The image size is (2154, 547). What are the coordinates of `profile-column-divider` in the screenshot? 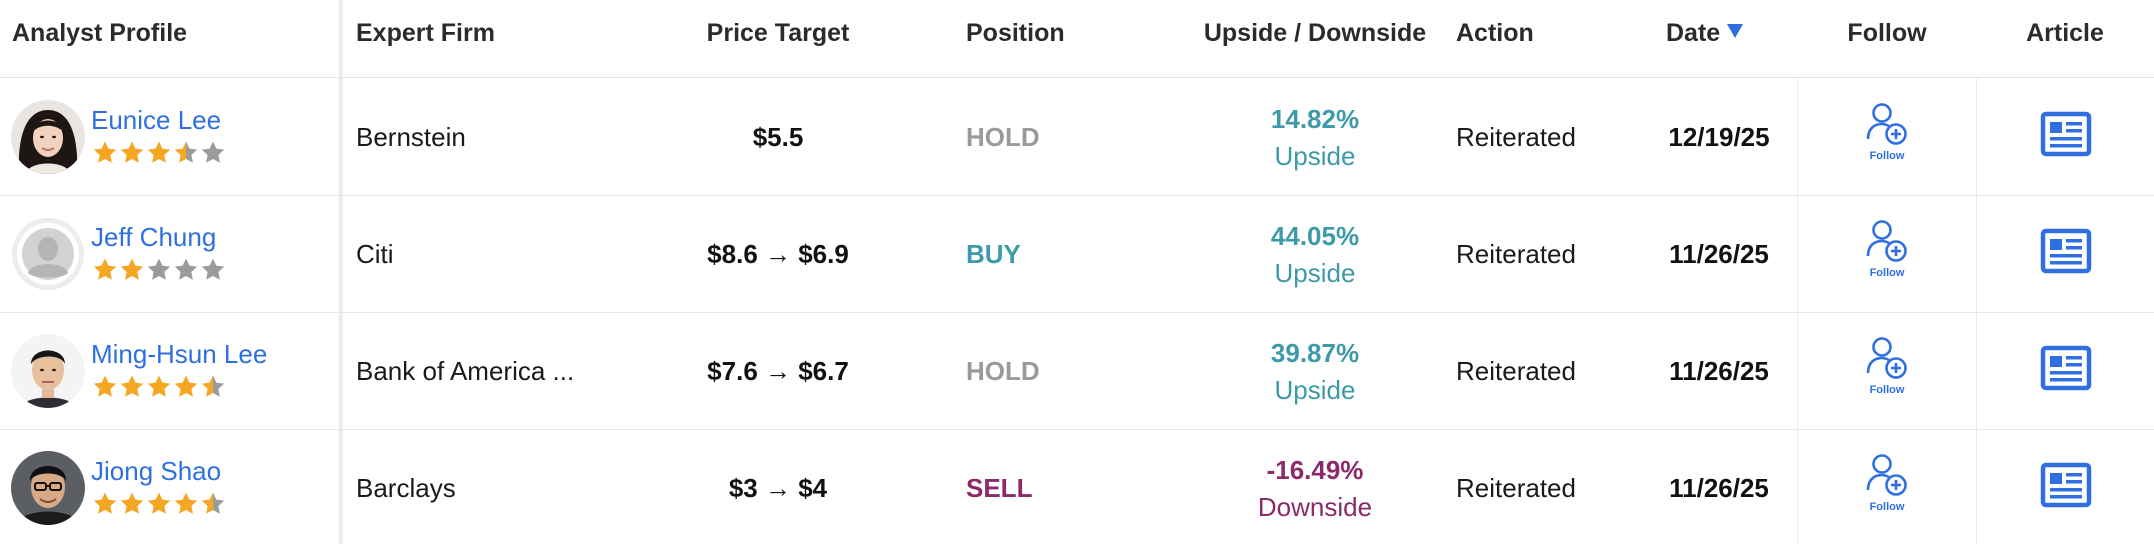 It's located at (341, 272).